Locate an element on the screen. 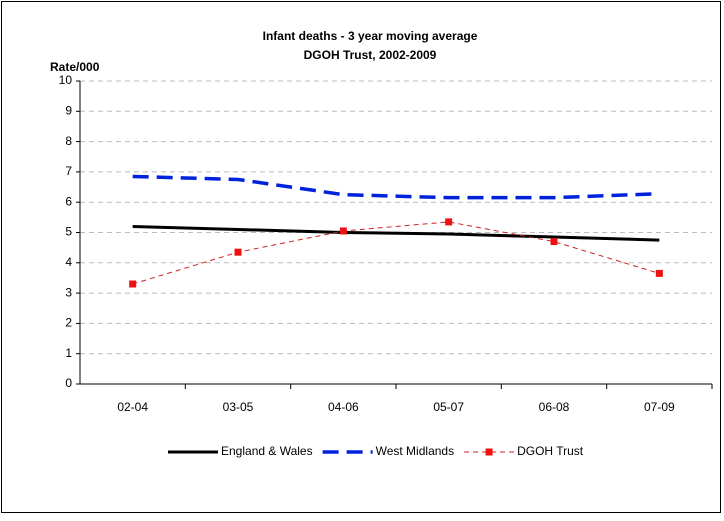 This screenshot has height=521, width=724. y-tick-label: 6 is located at coordinates (68, 201).